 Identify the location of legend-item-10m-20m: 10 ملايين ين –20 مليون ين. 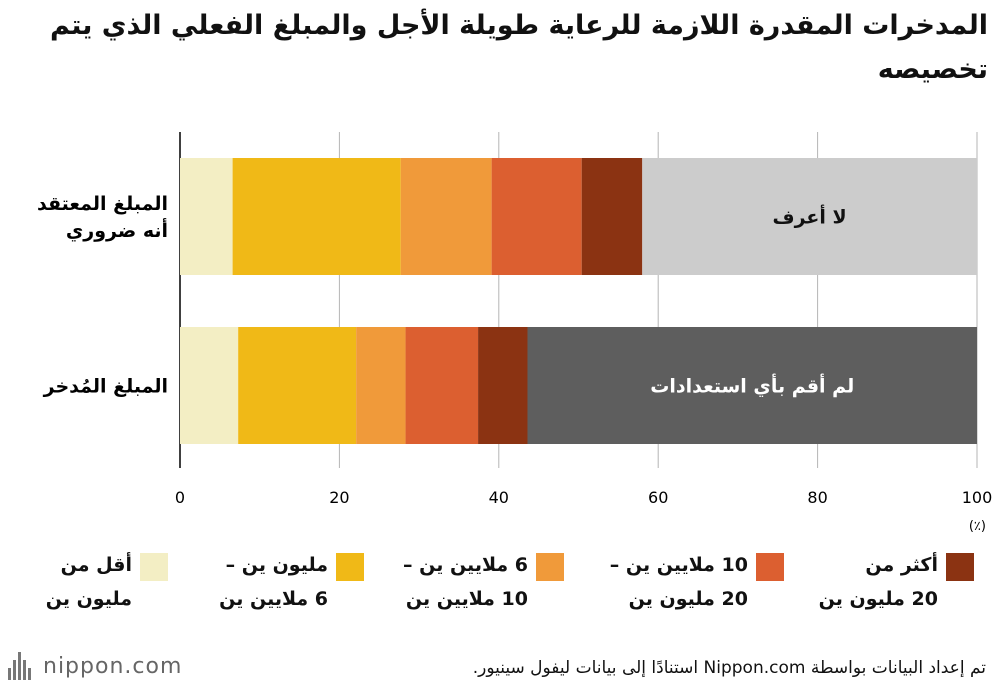
(689, 588).